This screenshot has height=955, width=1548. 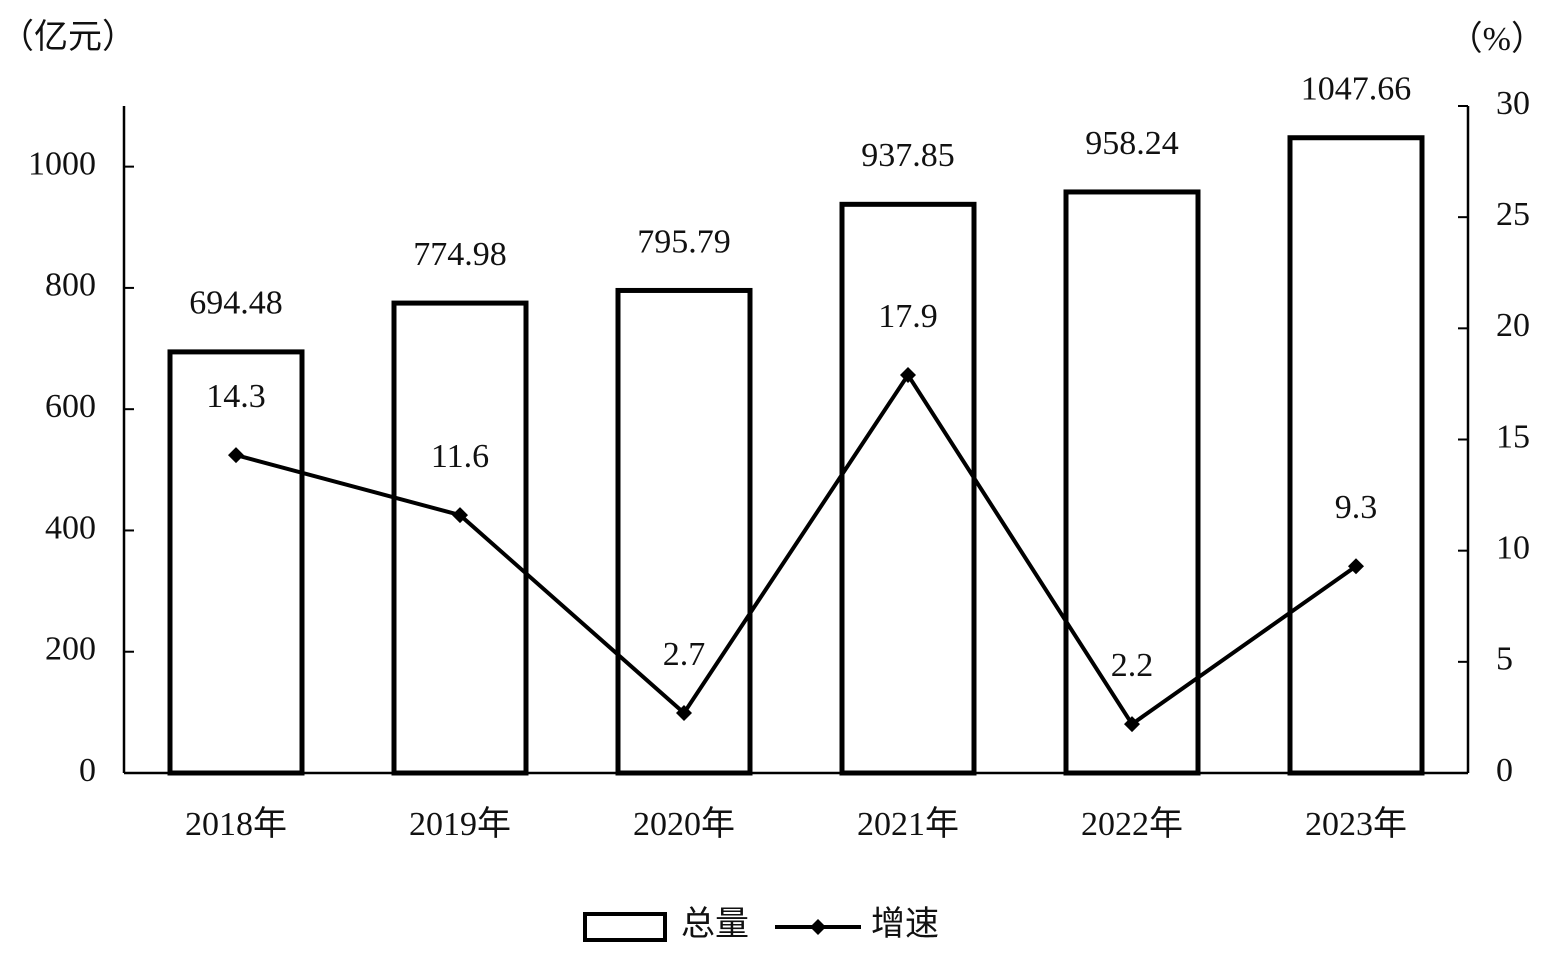 What do you see at coordinates (1504, 770) in the screenshot?
I see `y2-tick-label: 0` at bounding box center [1504, 770].